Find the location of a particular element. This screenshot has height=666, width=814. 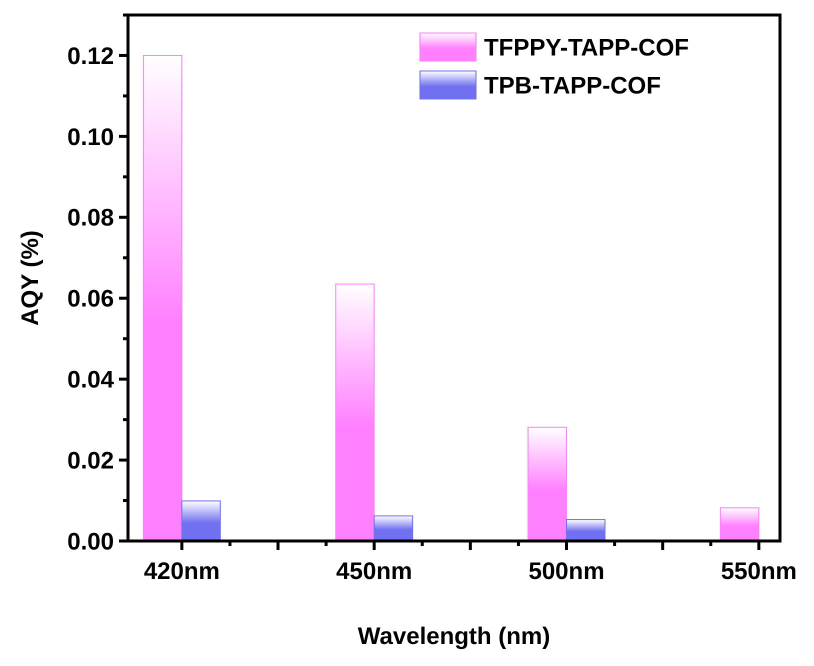

y-tick-label: 0.10 is located at coordinates (90, 137).